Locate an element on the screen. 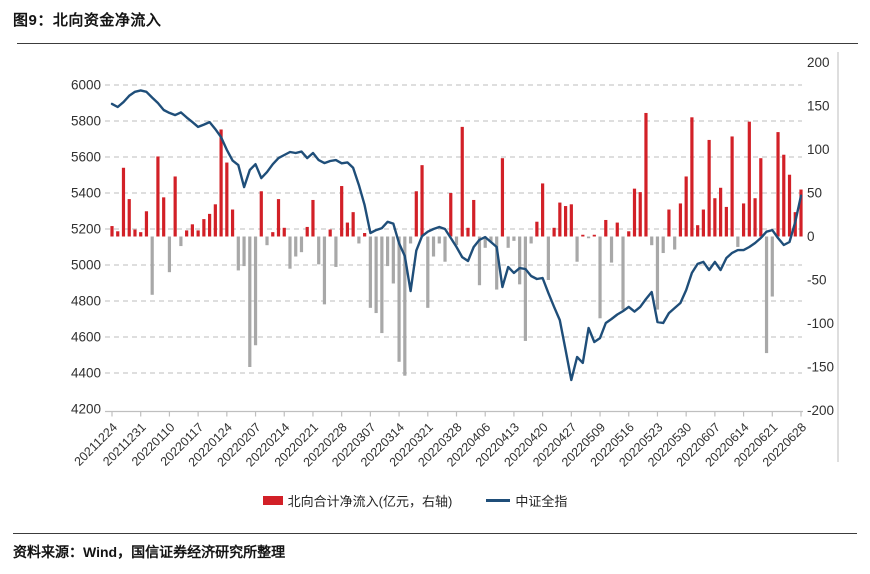 The image size is (870, 574). left-axis-tick-label: 4200 is located at coordinates (86, 409).